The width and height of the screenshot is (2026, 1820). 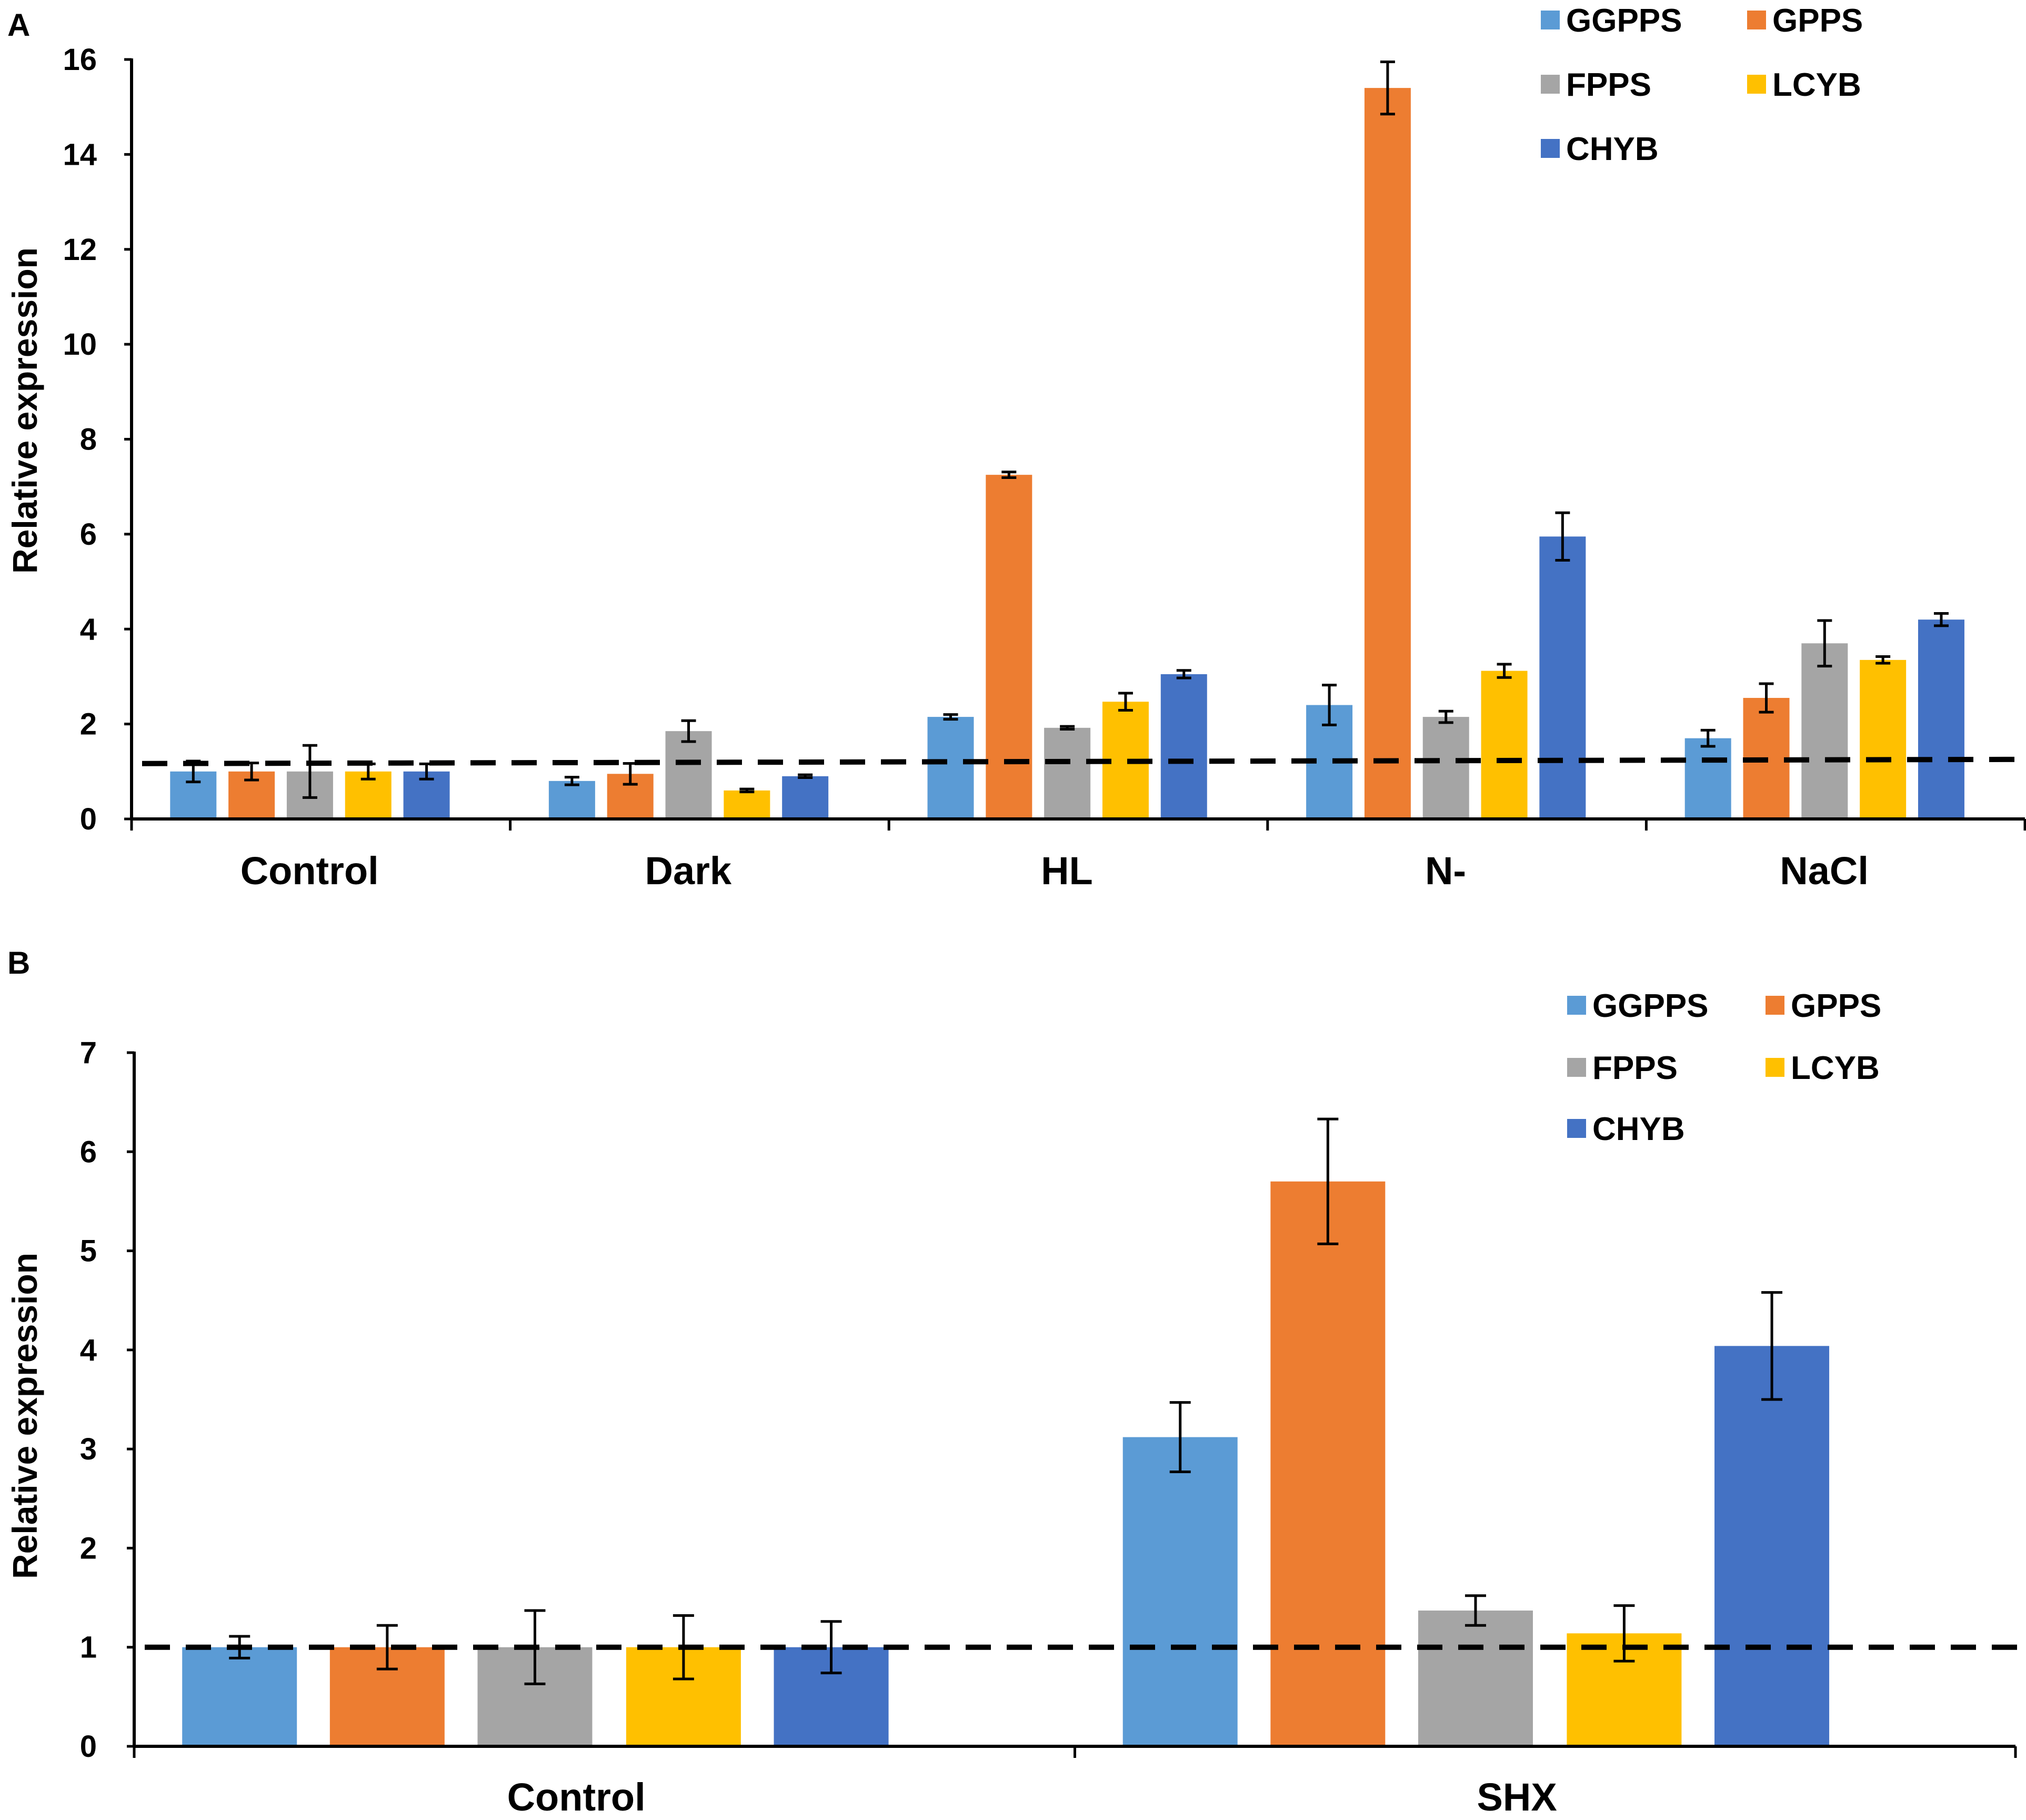 What do you see at coordinates (689, 775) in the screenshot?
I see `bar-fpps-dark` at bounding box center [689, 775].